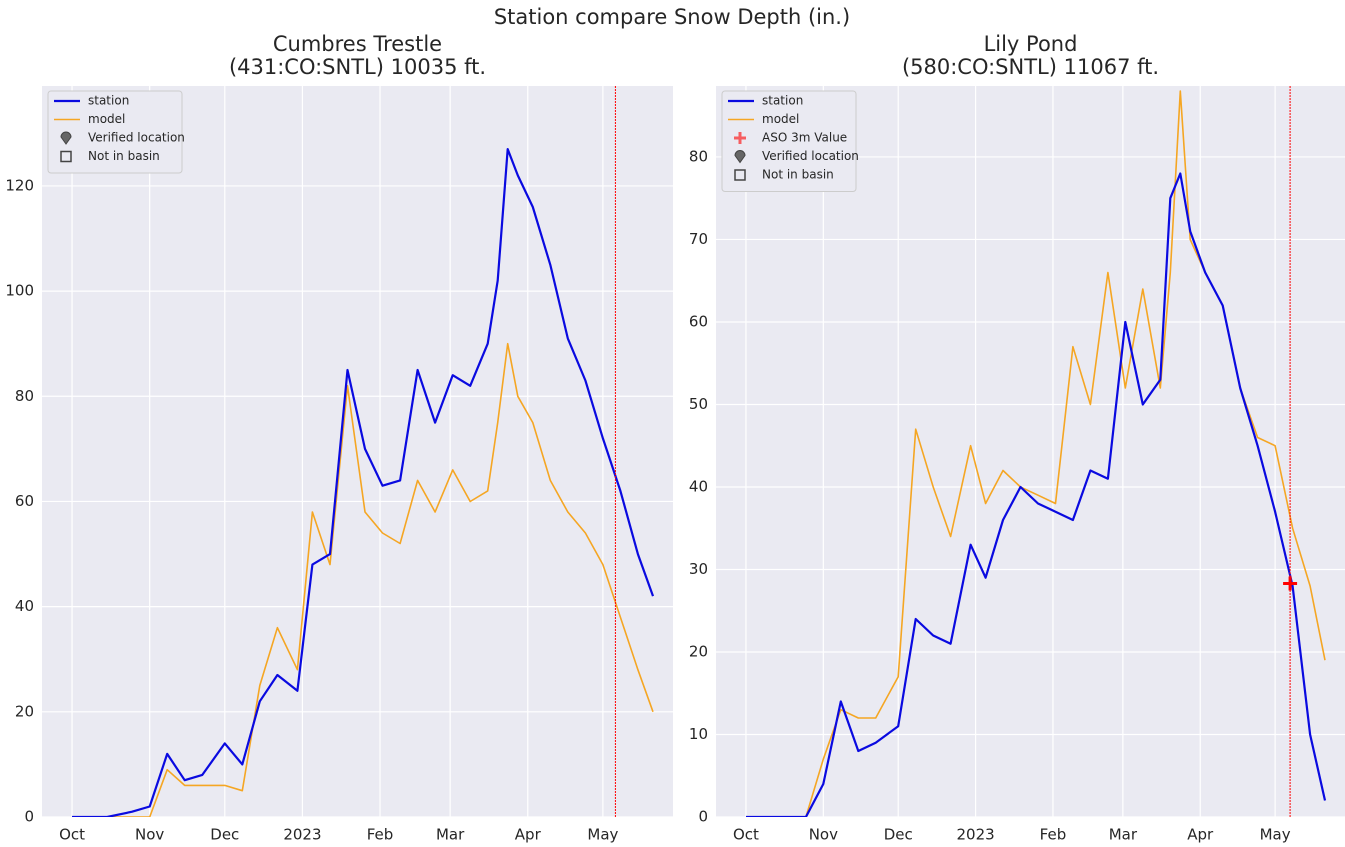 This screenshot has height=847, width=1345. I want to click on y-tick-label: 70, so click(698, 239).